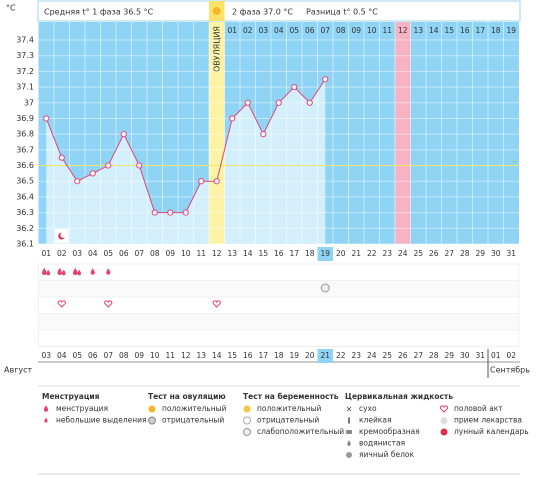  What do you see at coordinates (25, 228) in the screenshot?
I see `y-tick-label: 36.2` at bounding box center [25, 228].